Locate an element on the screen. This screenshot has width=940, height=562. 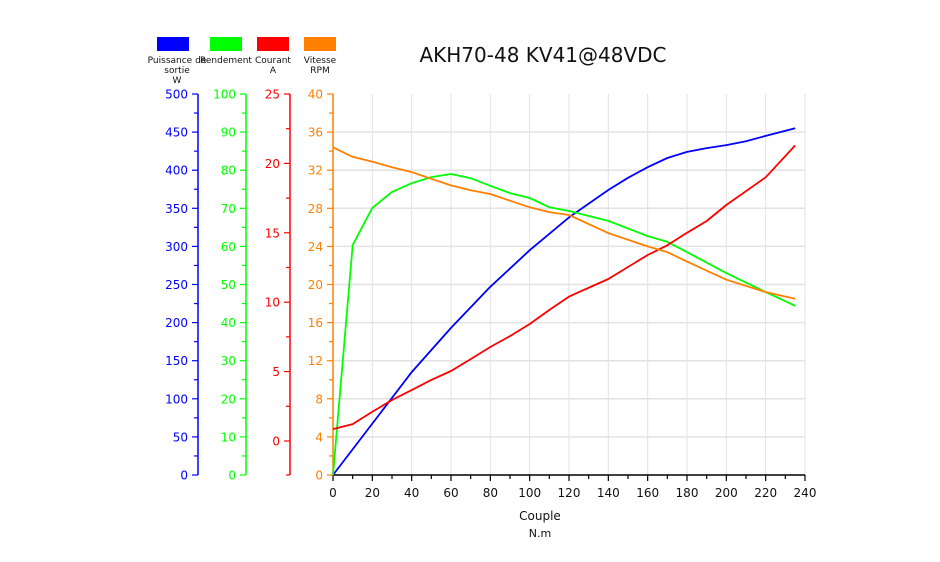
current-tick-label: 5 is located at coordinates (276, 372).